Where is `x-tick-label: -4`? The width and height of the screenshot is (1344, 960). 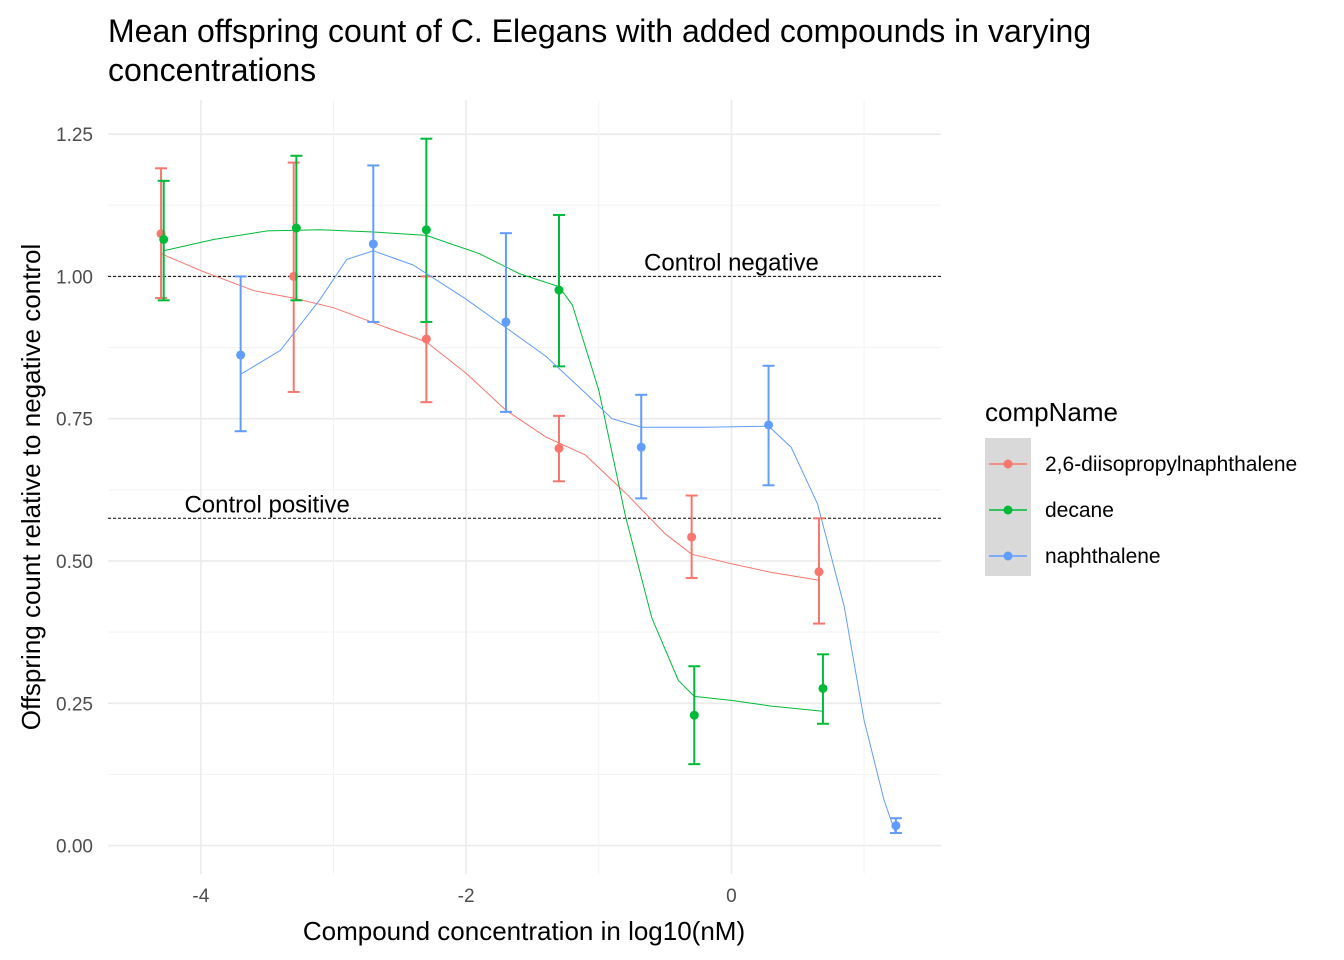
x-tick-label: -4 is located at coordinates (200, 896).